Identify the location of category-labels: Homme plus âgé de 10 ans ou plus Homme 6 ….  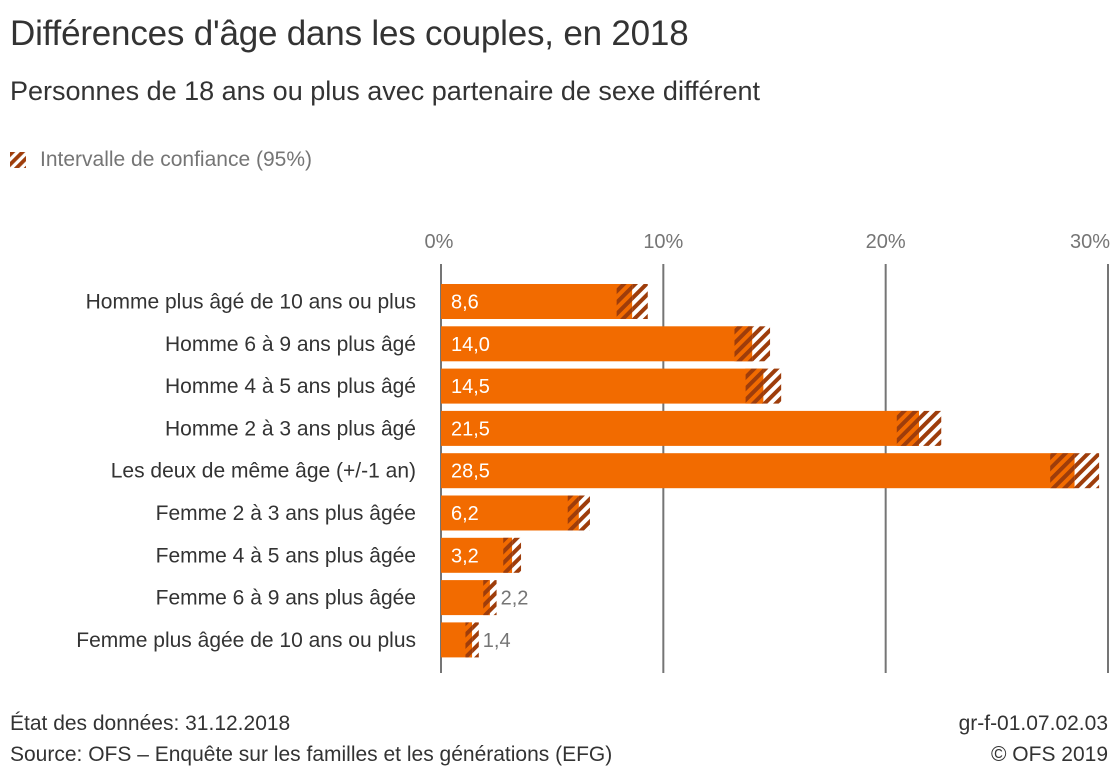
(246, 471).